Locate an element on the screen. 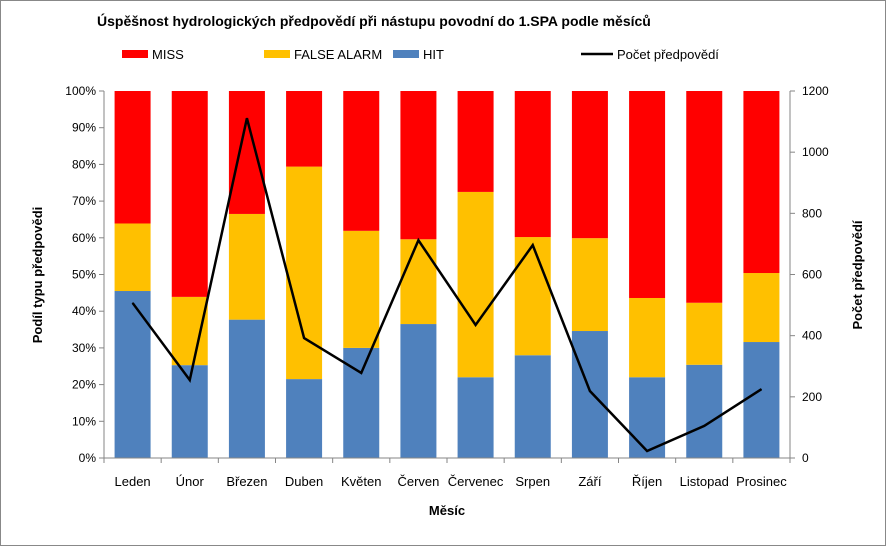 This screenshot has height=546, width=886. x-tick-label: Červen is located at coordinates (418, 481).